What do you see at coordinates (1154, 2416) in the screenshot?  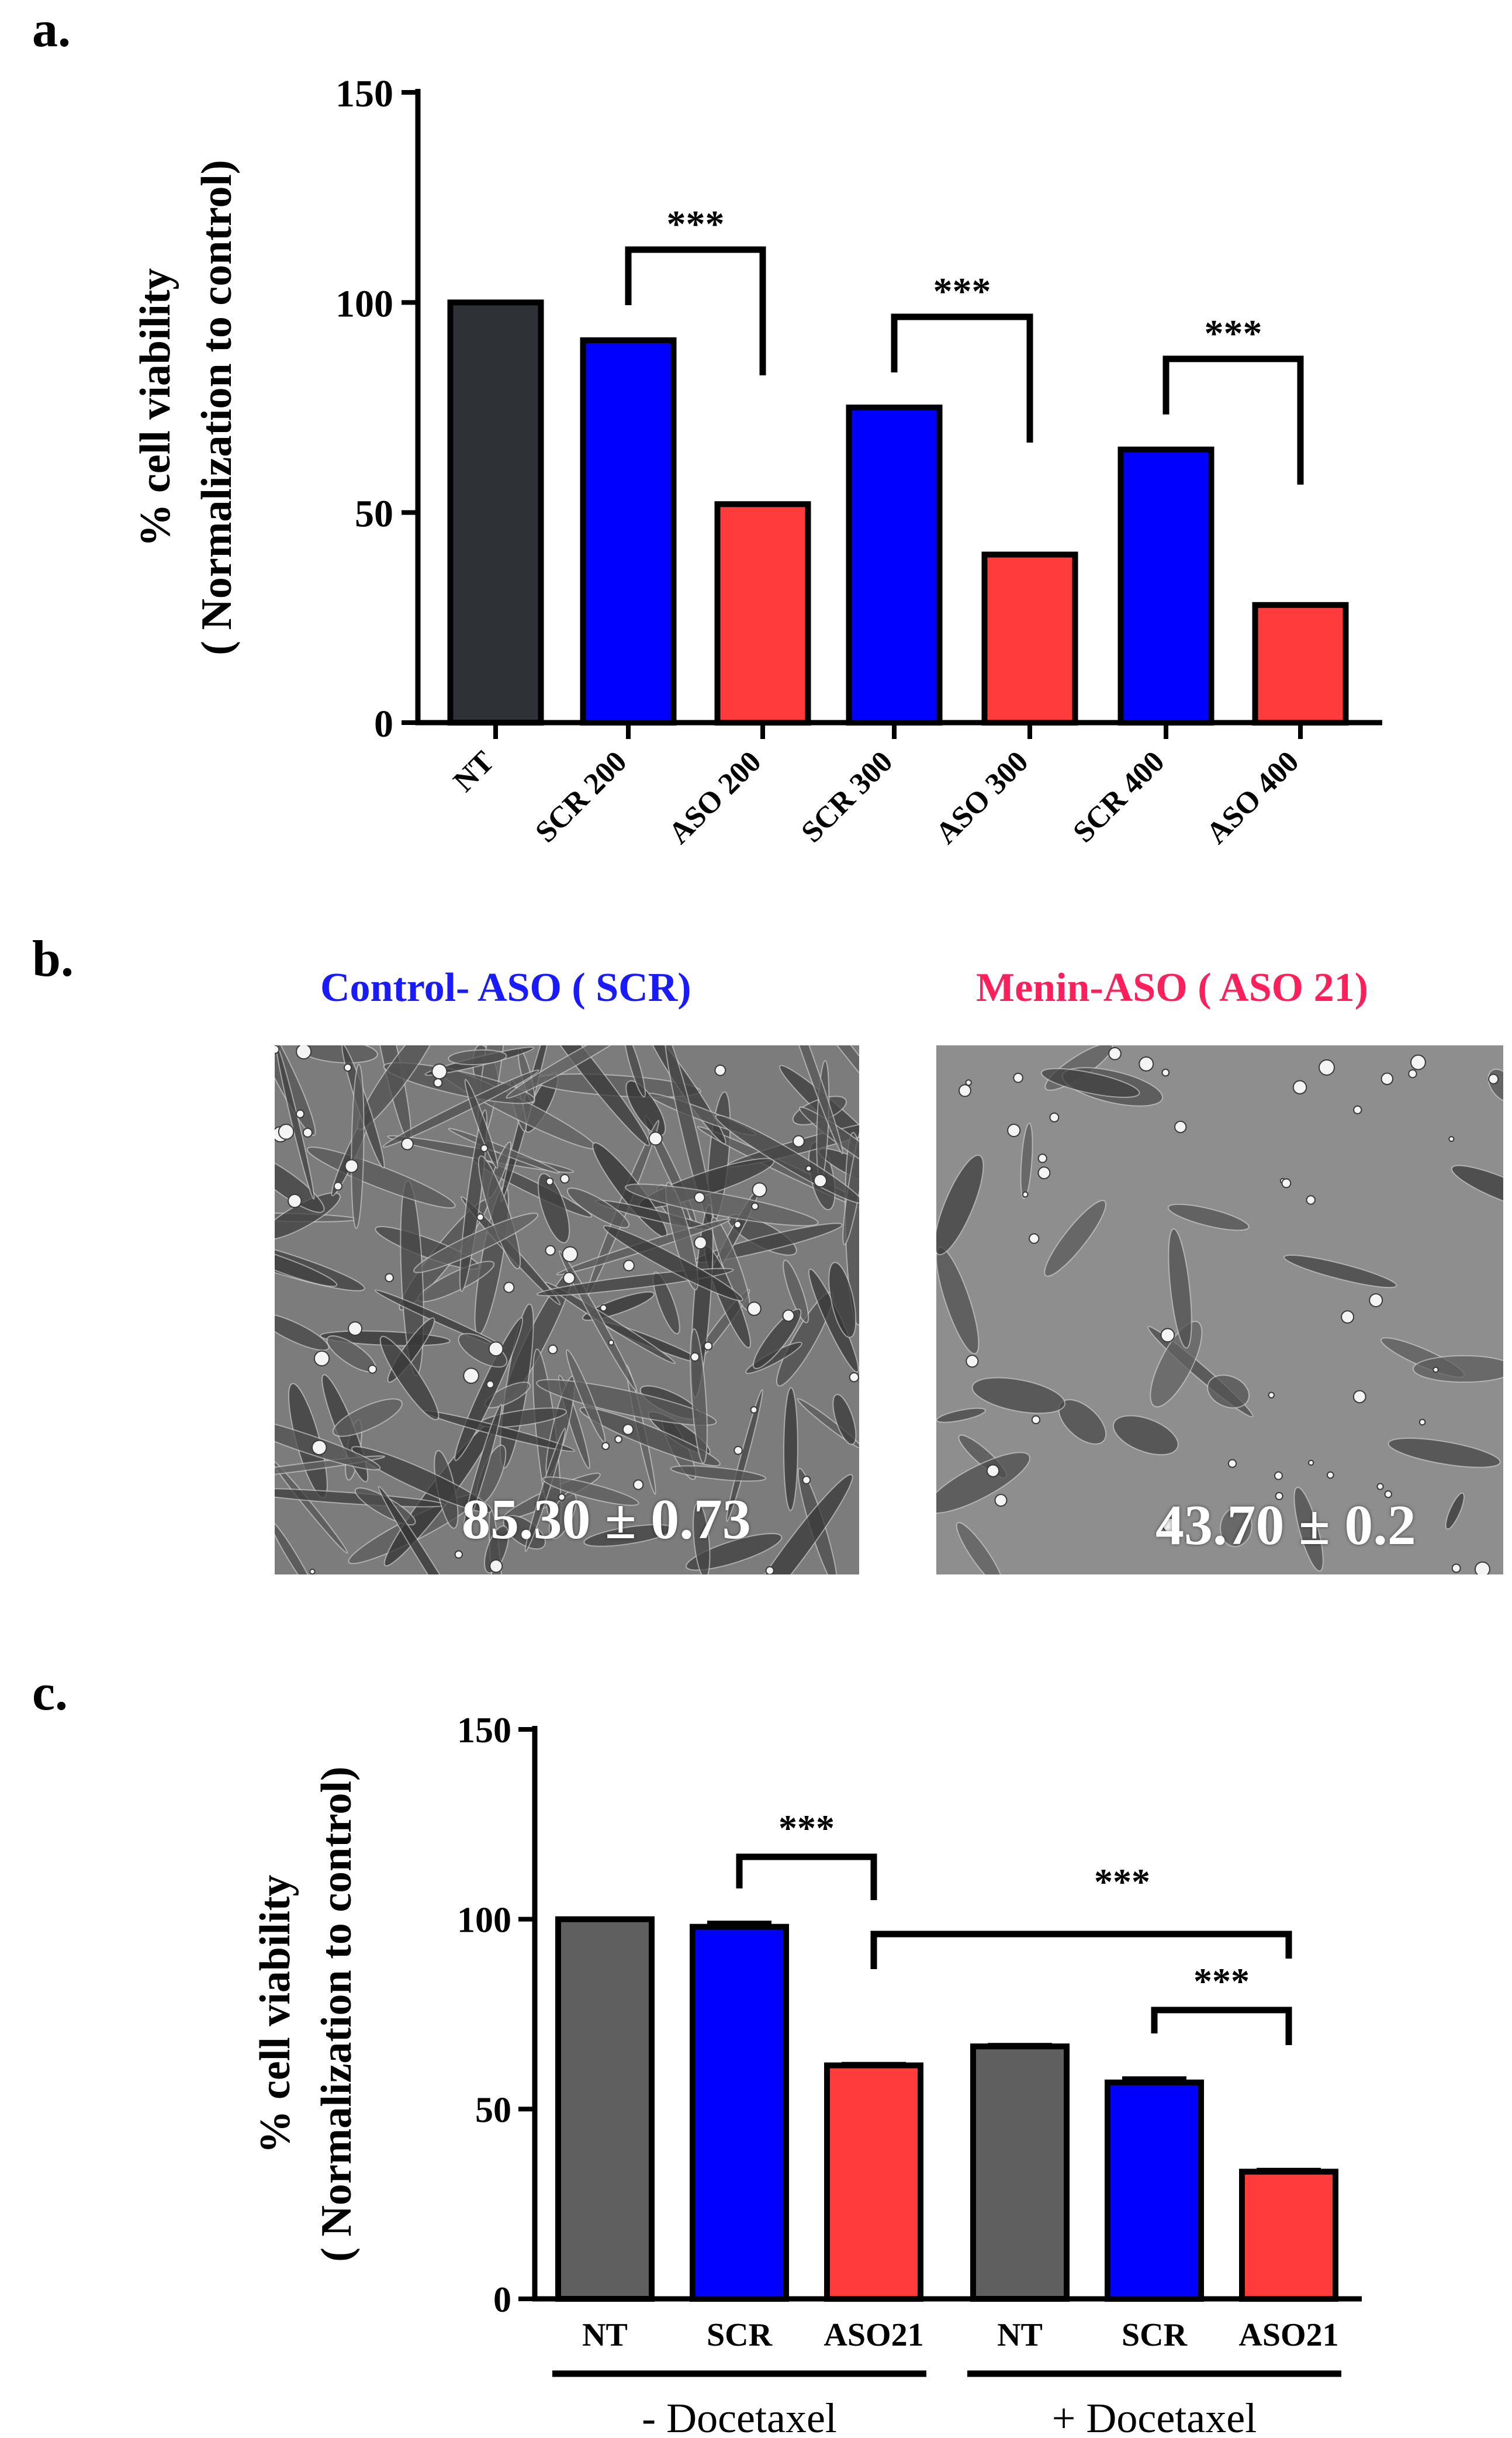 I see `group-label: + Docetaxel` at bounding box center [1154, 2416].